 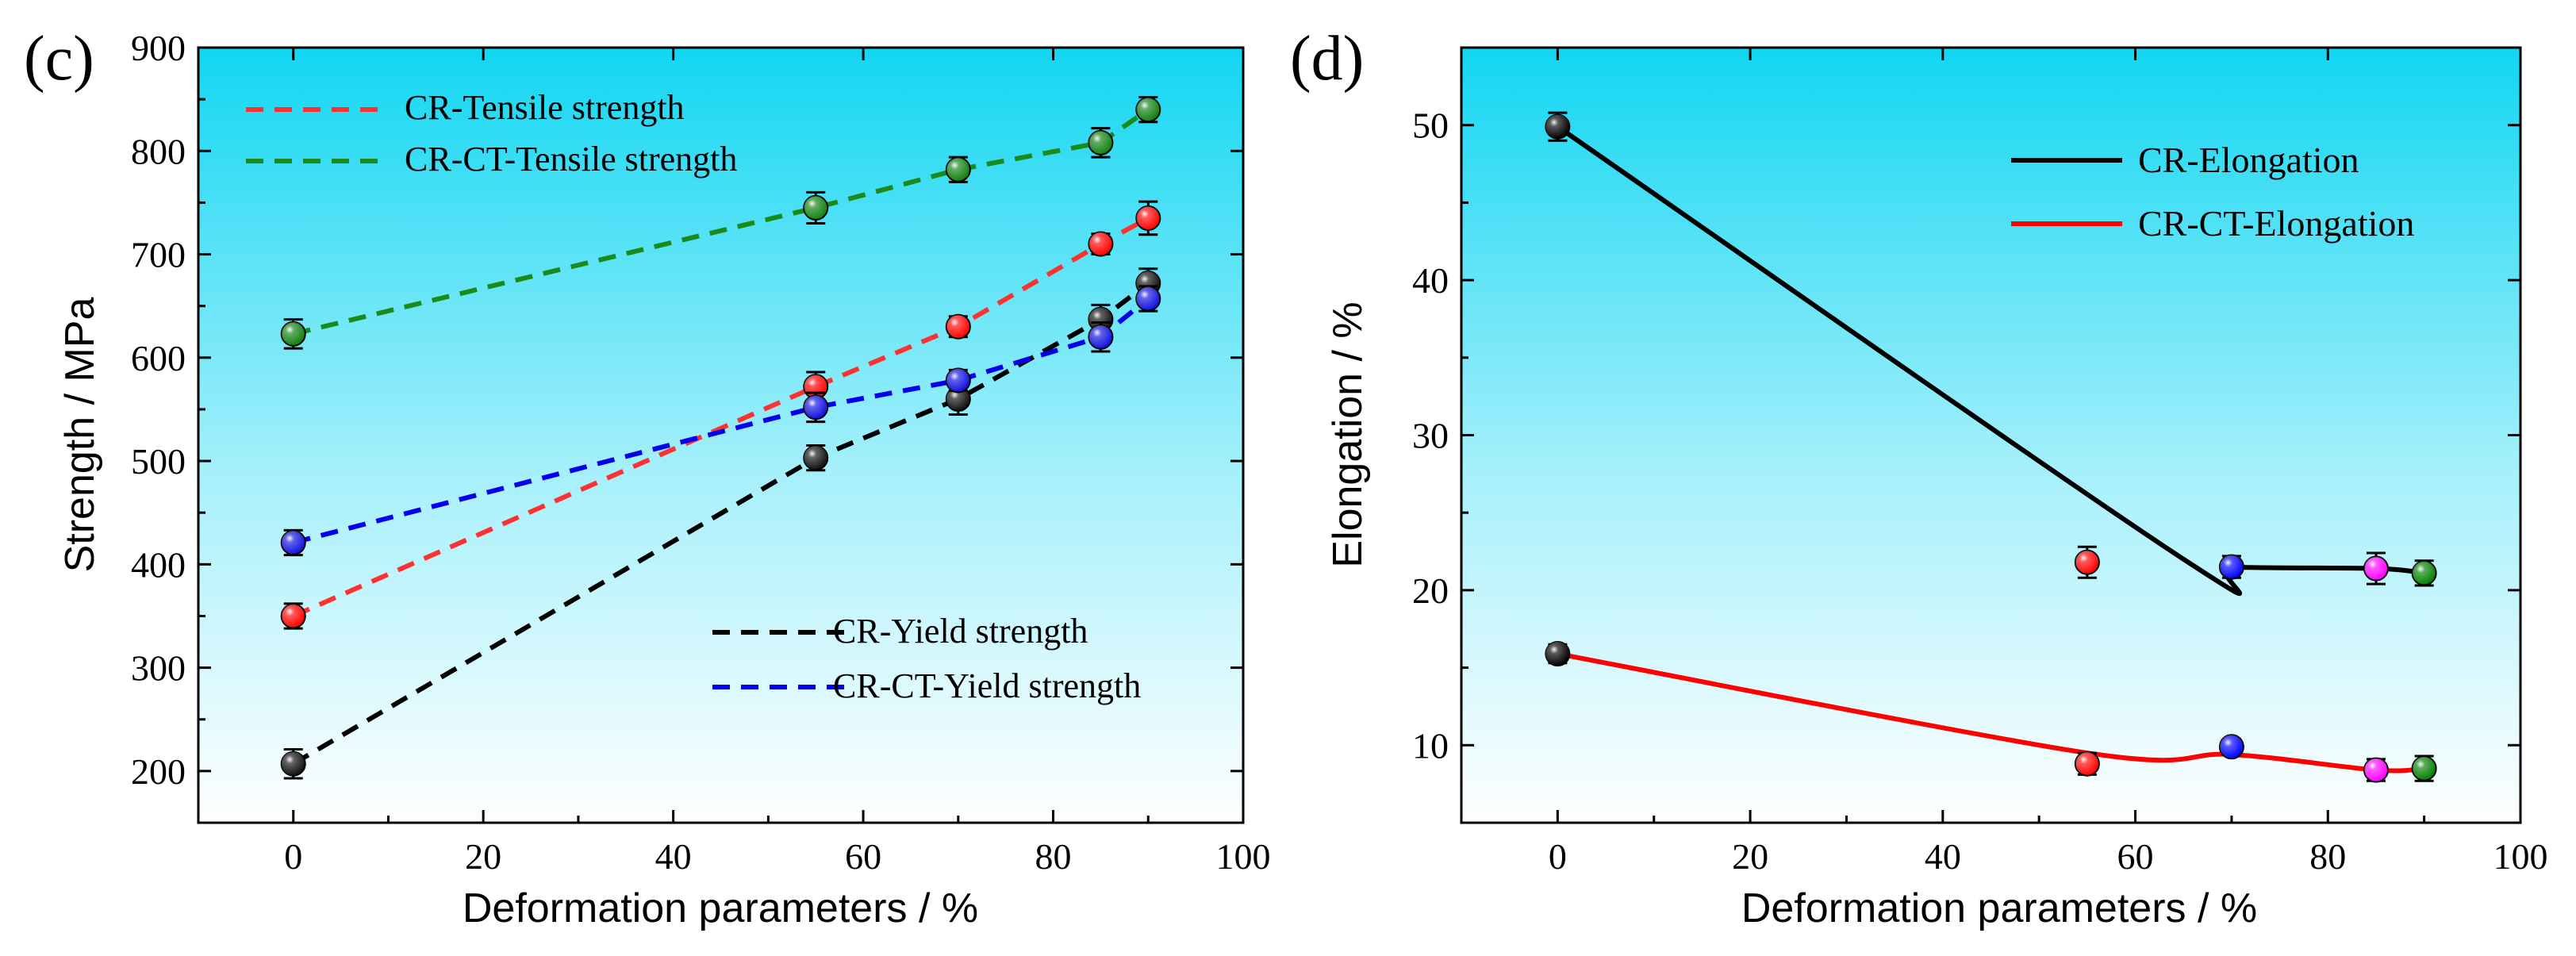 What do you see at coordinates (1750, 856) in the screenshot?
I see `panel-d-xtick-label: 20` at bounding box center [1750, 856].